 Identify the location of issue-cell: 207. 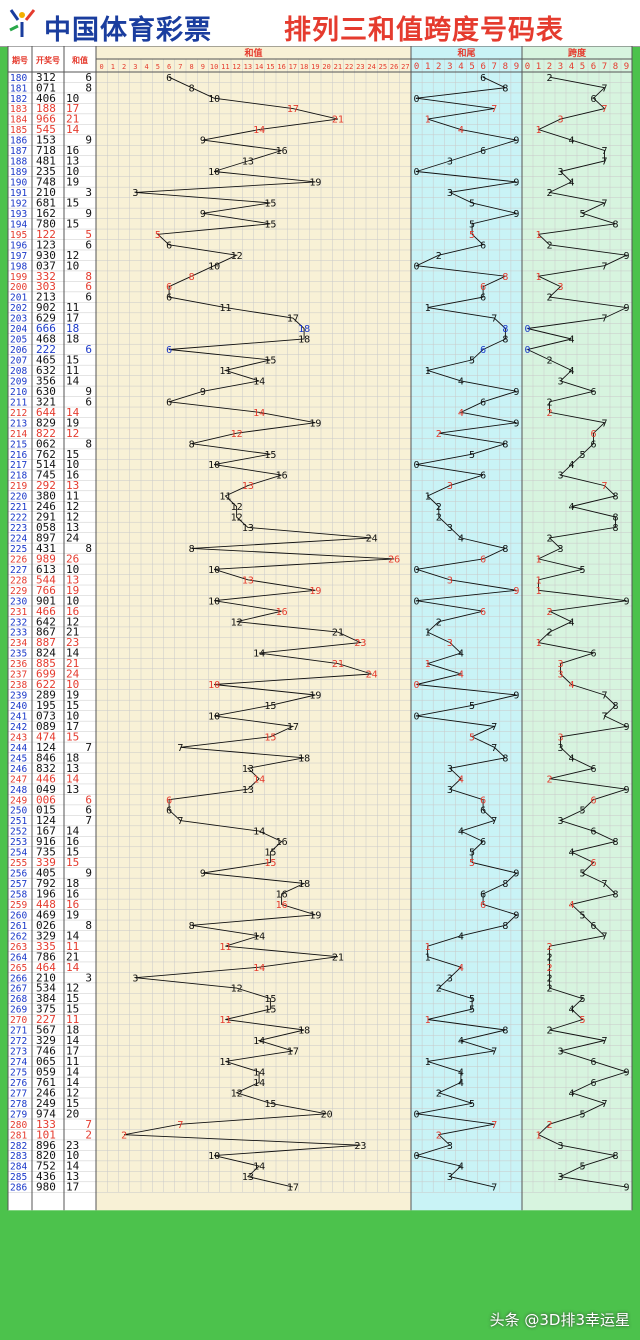
(18, 361).